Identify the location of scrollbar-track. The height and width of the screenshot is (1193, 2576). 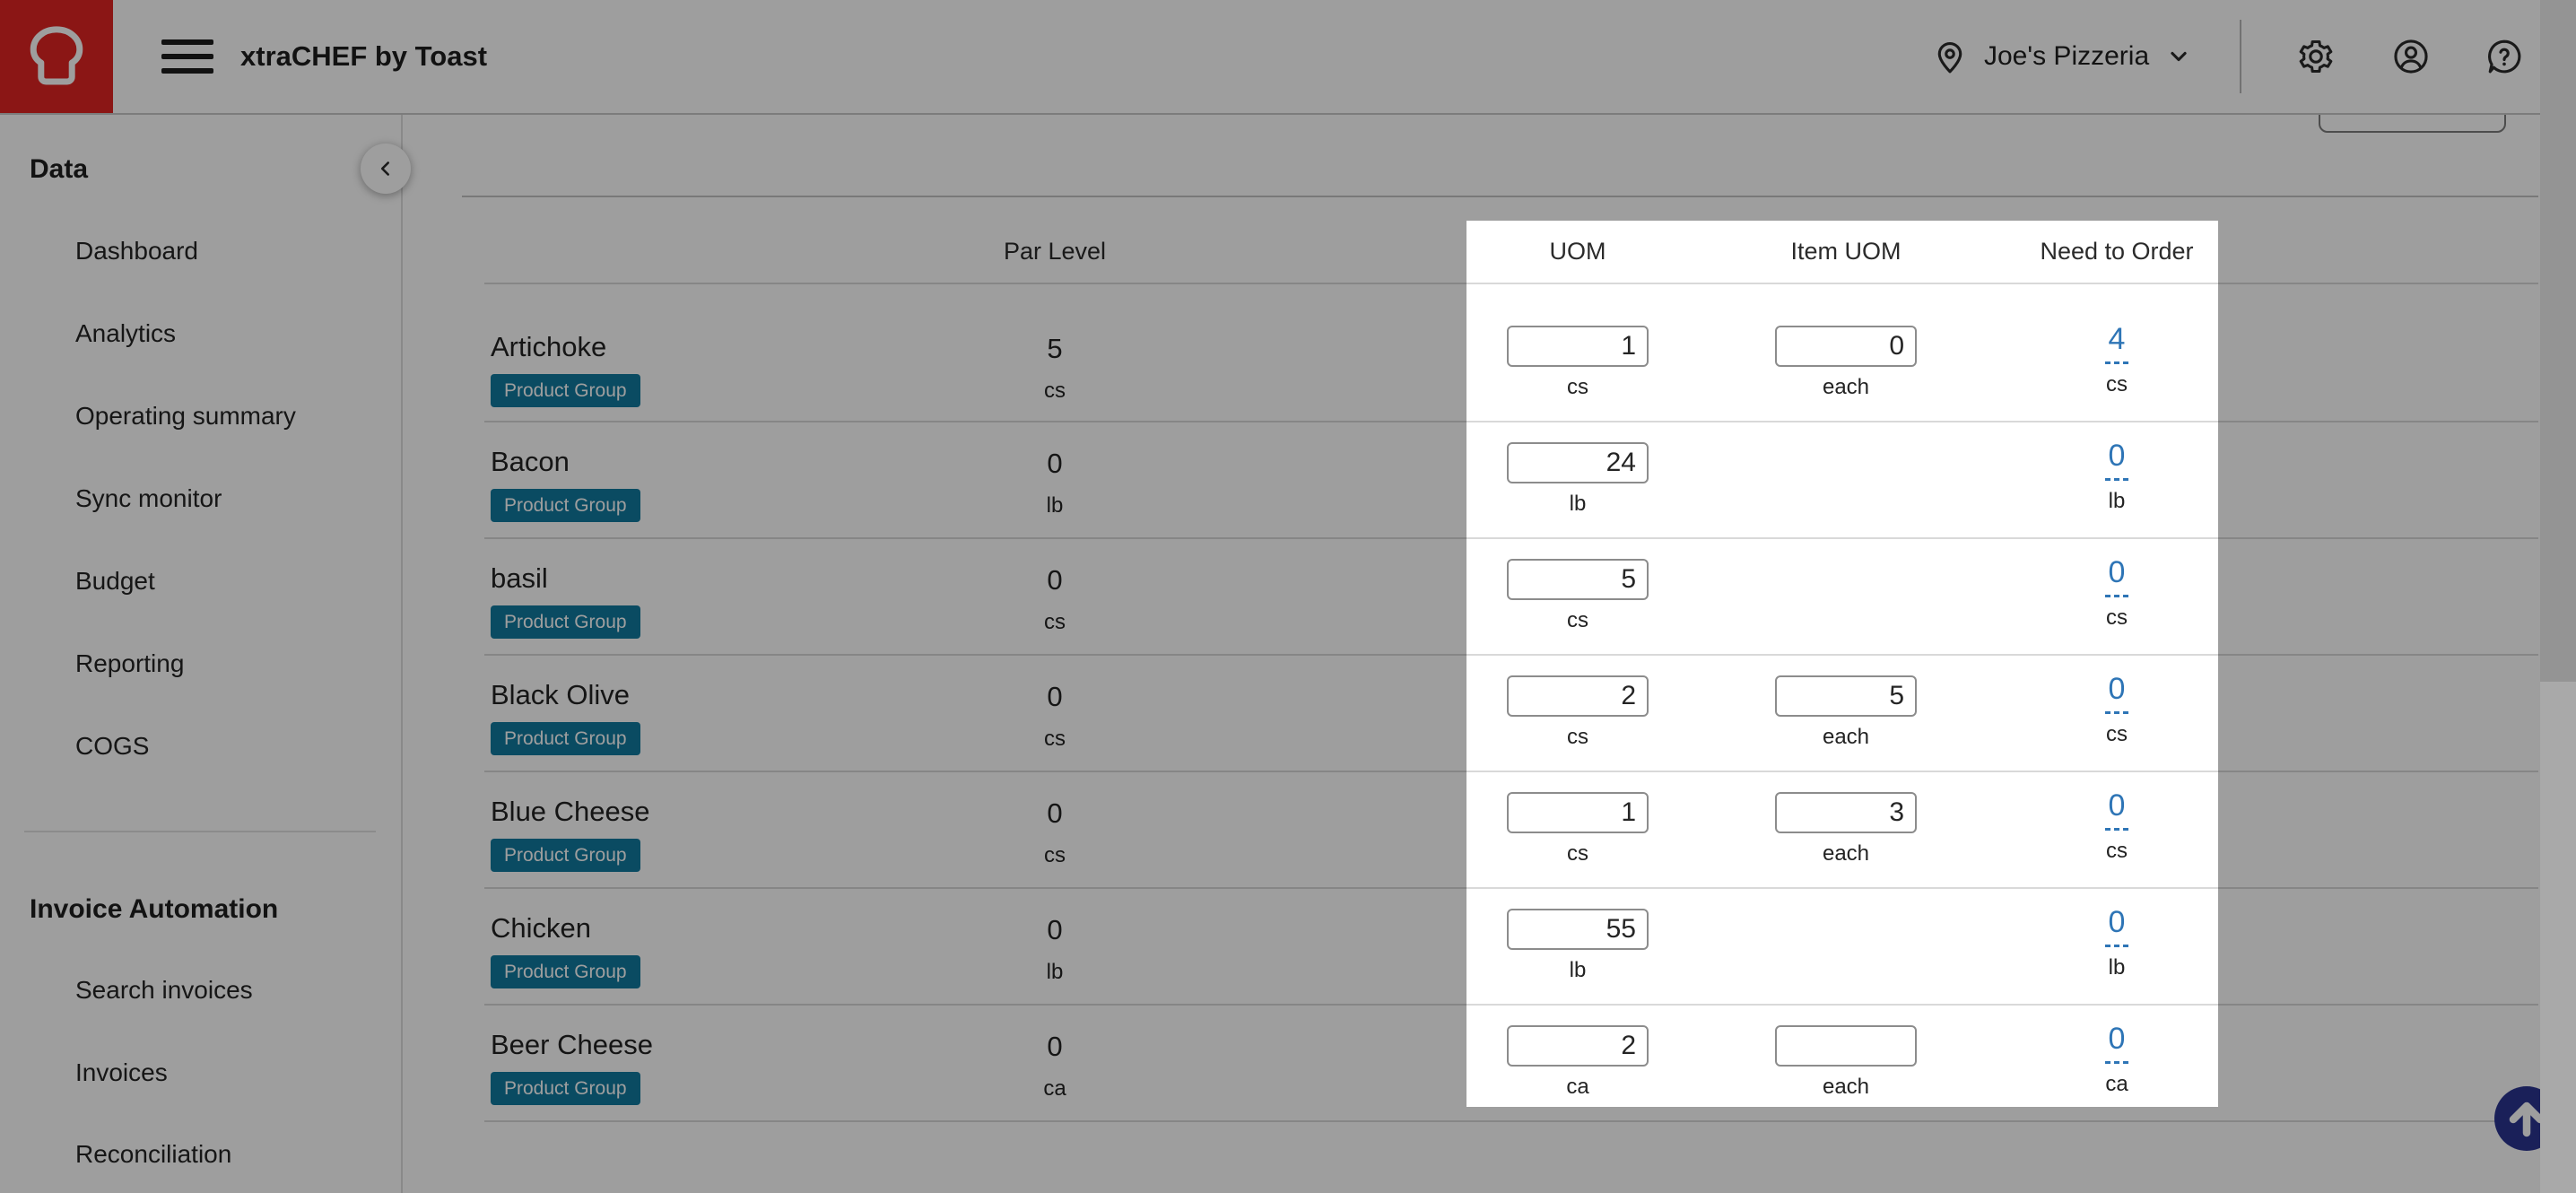
(2558, 596).